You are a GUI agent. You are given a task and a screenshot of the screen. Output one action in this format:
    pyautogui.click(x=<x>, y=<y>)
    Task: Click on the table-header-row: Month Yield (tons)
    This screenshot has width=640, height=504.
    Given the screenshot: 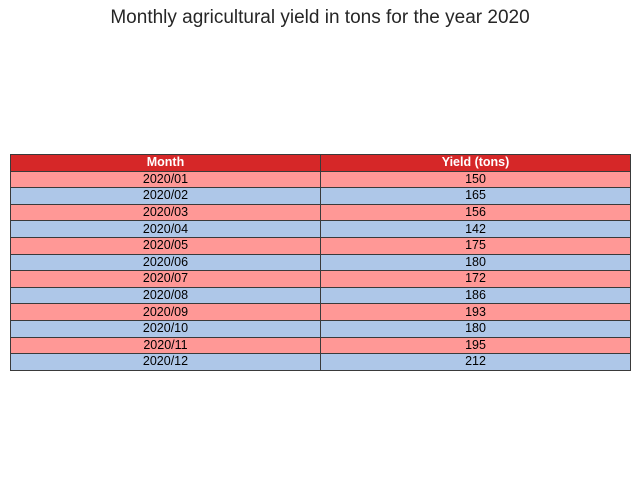 What is the action you would take?
    pyautogui.click(x=320, y=163)
    